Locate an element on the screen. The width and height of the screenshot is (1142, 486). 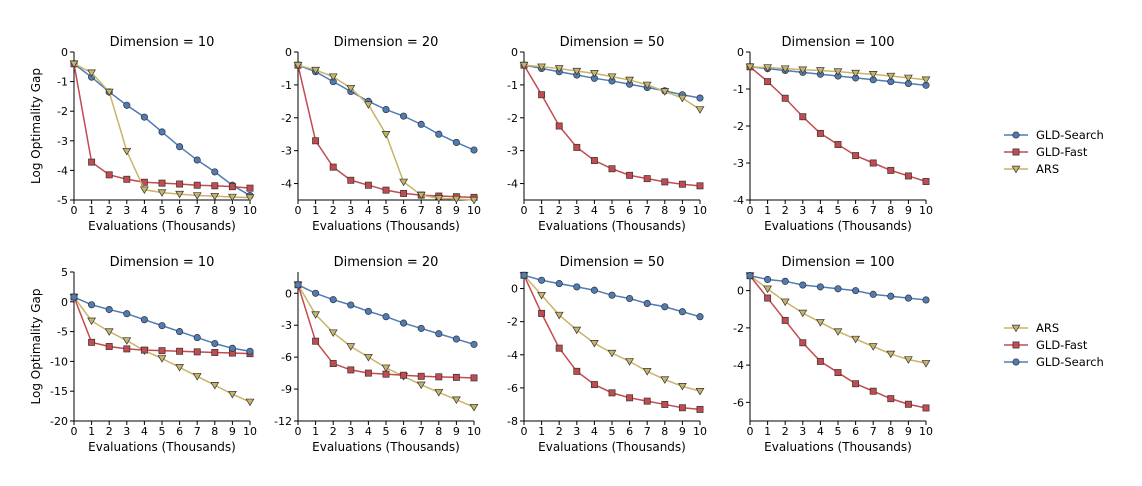
series-line-gld-fast is located at coordinates (838, 124).